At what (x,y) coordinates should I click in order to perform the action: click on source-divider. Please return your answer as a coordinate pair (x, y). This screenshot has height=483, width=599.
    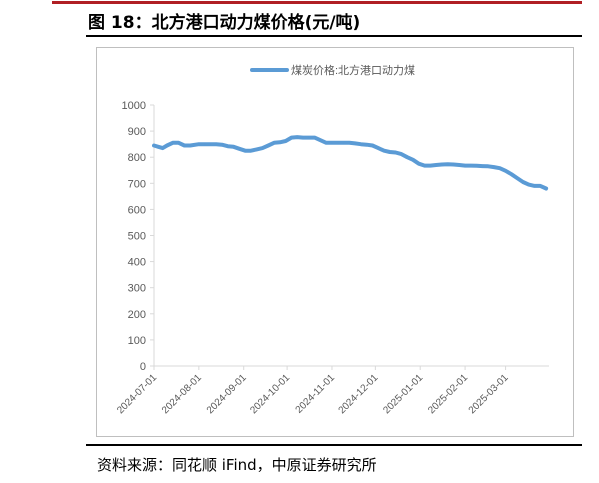
    Looking at the image, I should click on (334, 445).